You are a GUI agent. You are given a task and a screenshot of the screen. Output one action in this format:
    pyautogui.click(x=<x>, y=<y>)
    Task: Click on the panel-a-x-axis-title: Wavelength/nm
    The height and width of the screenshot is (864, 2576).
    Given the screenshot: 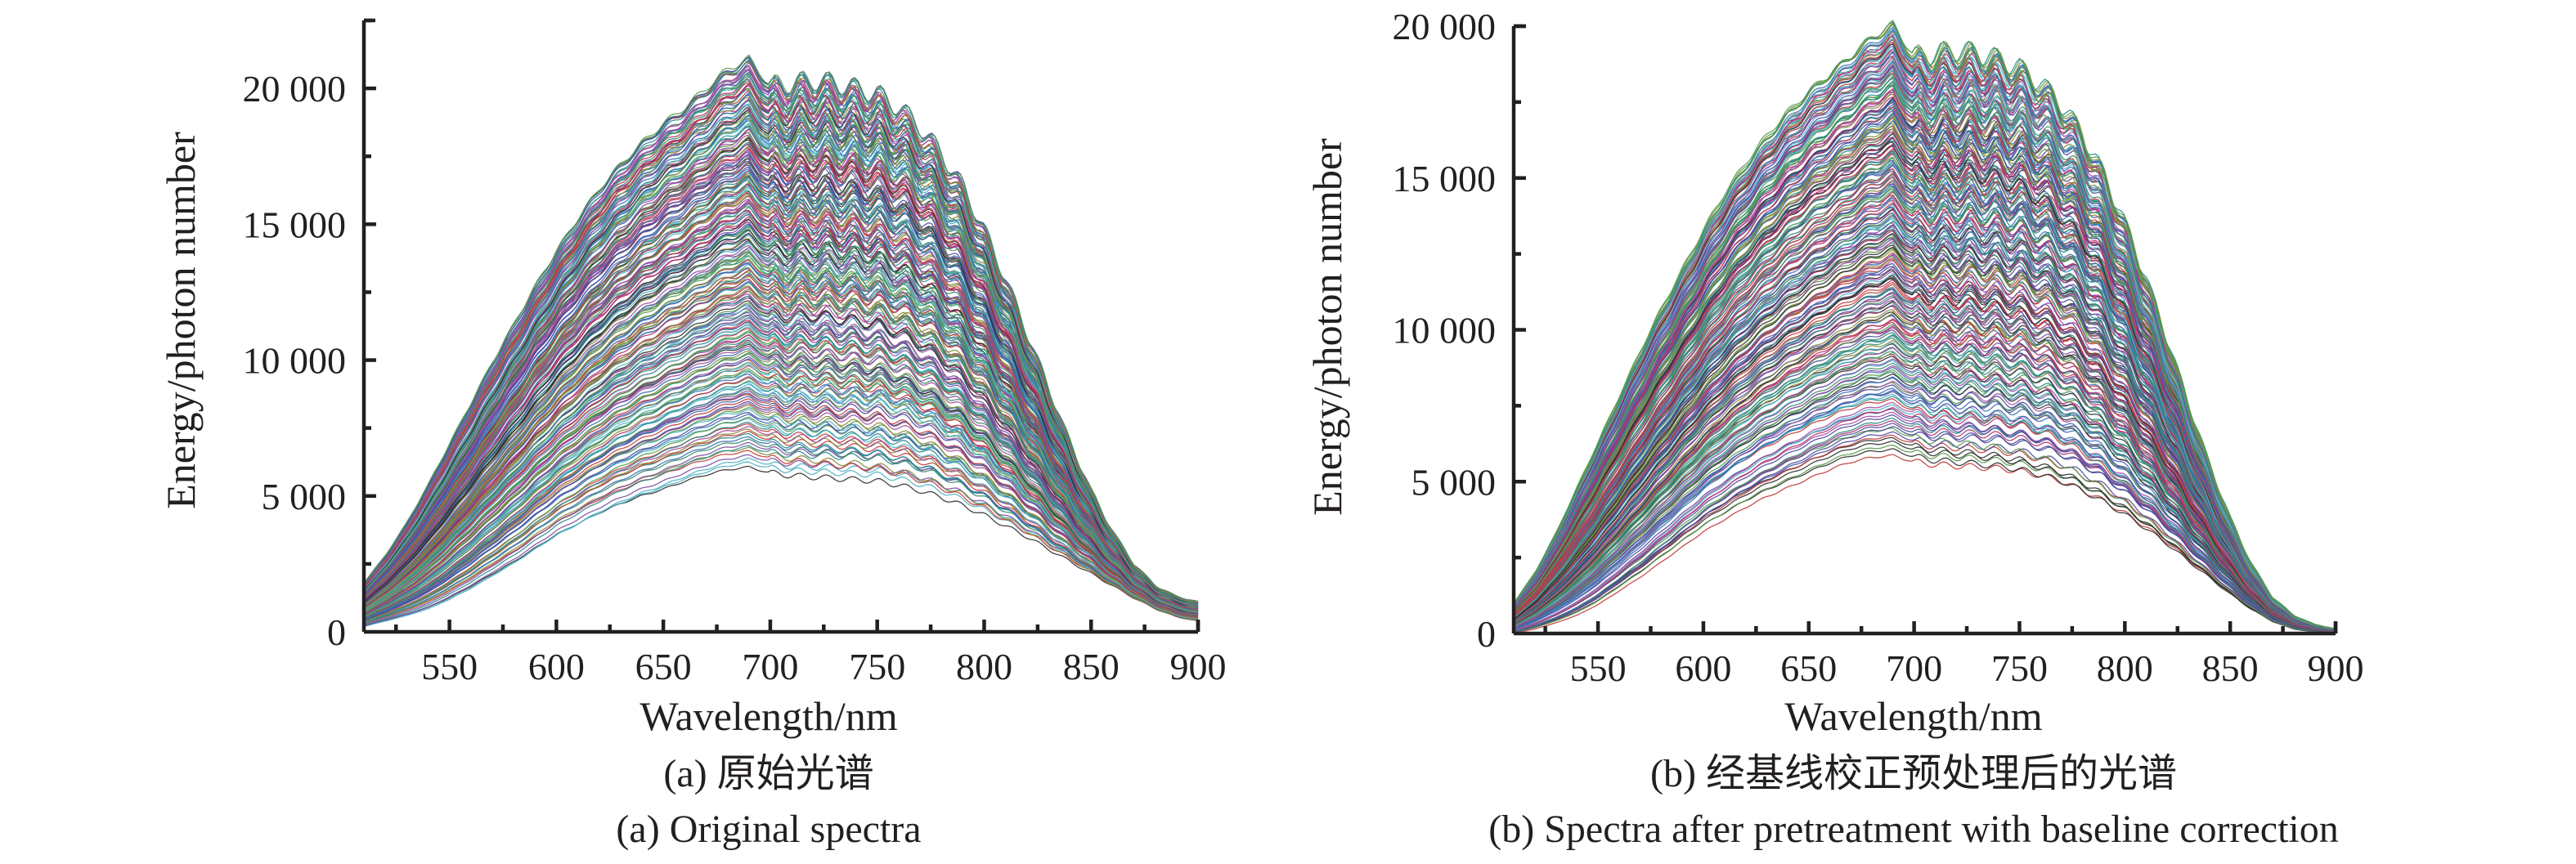 What is the action you would take?
    pyautogui.click(x=769, y=716)
    